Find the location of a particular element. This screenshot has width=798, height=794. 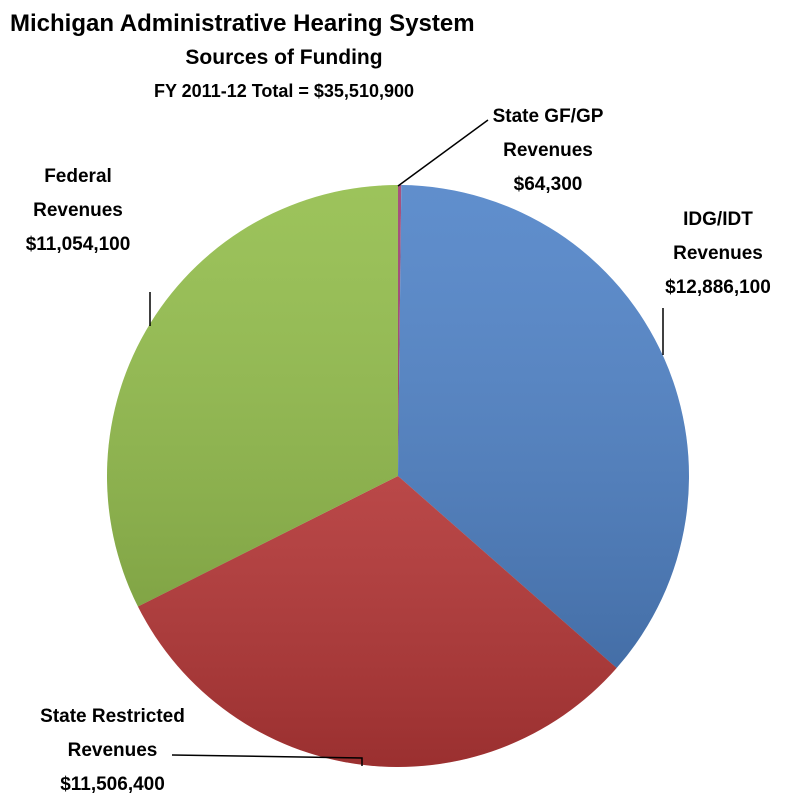

value-label: $11,506,400 is located at coordinates (112, 784).